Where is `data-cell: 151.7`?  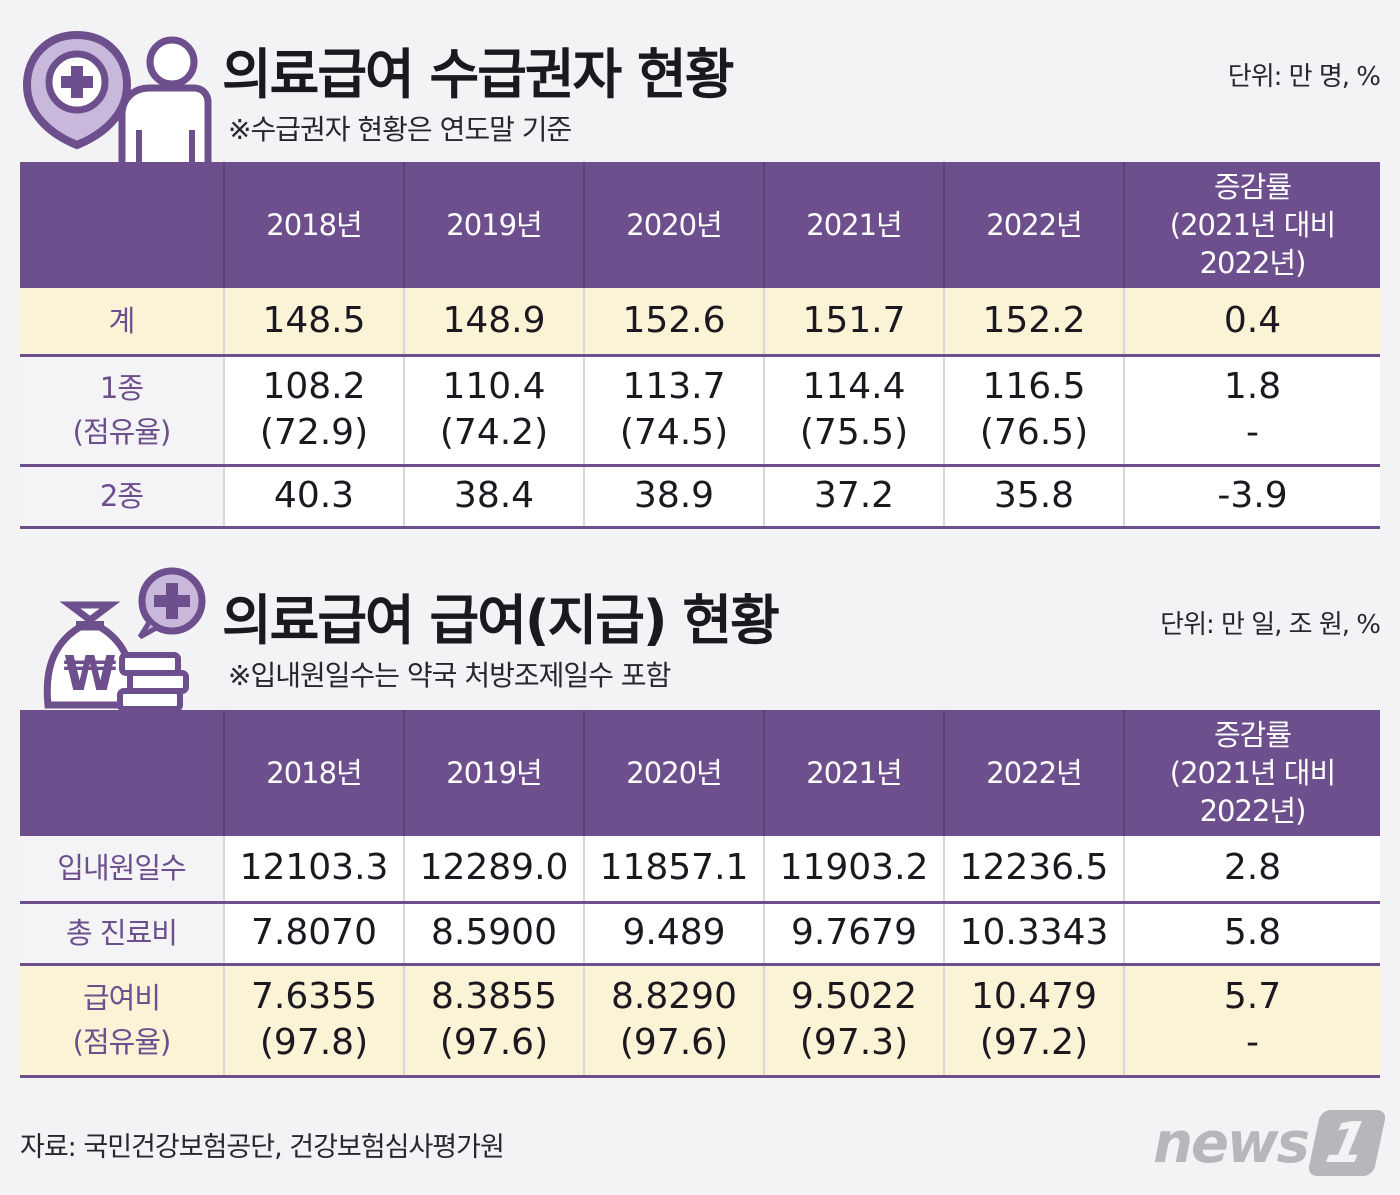
data-cell: 151.7 is located at coordinates (854, 322).